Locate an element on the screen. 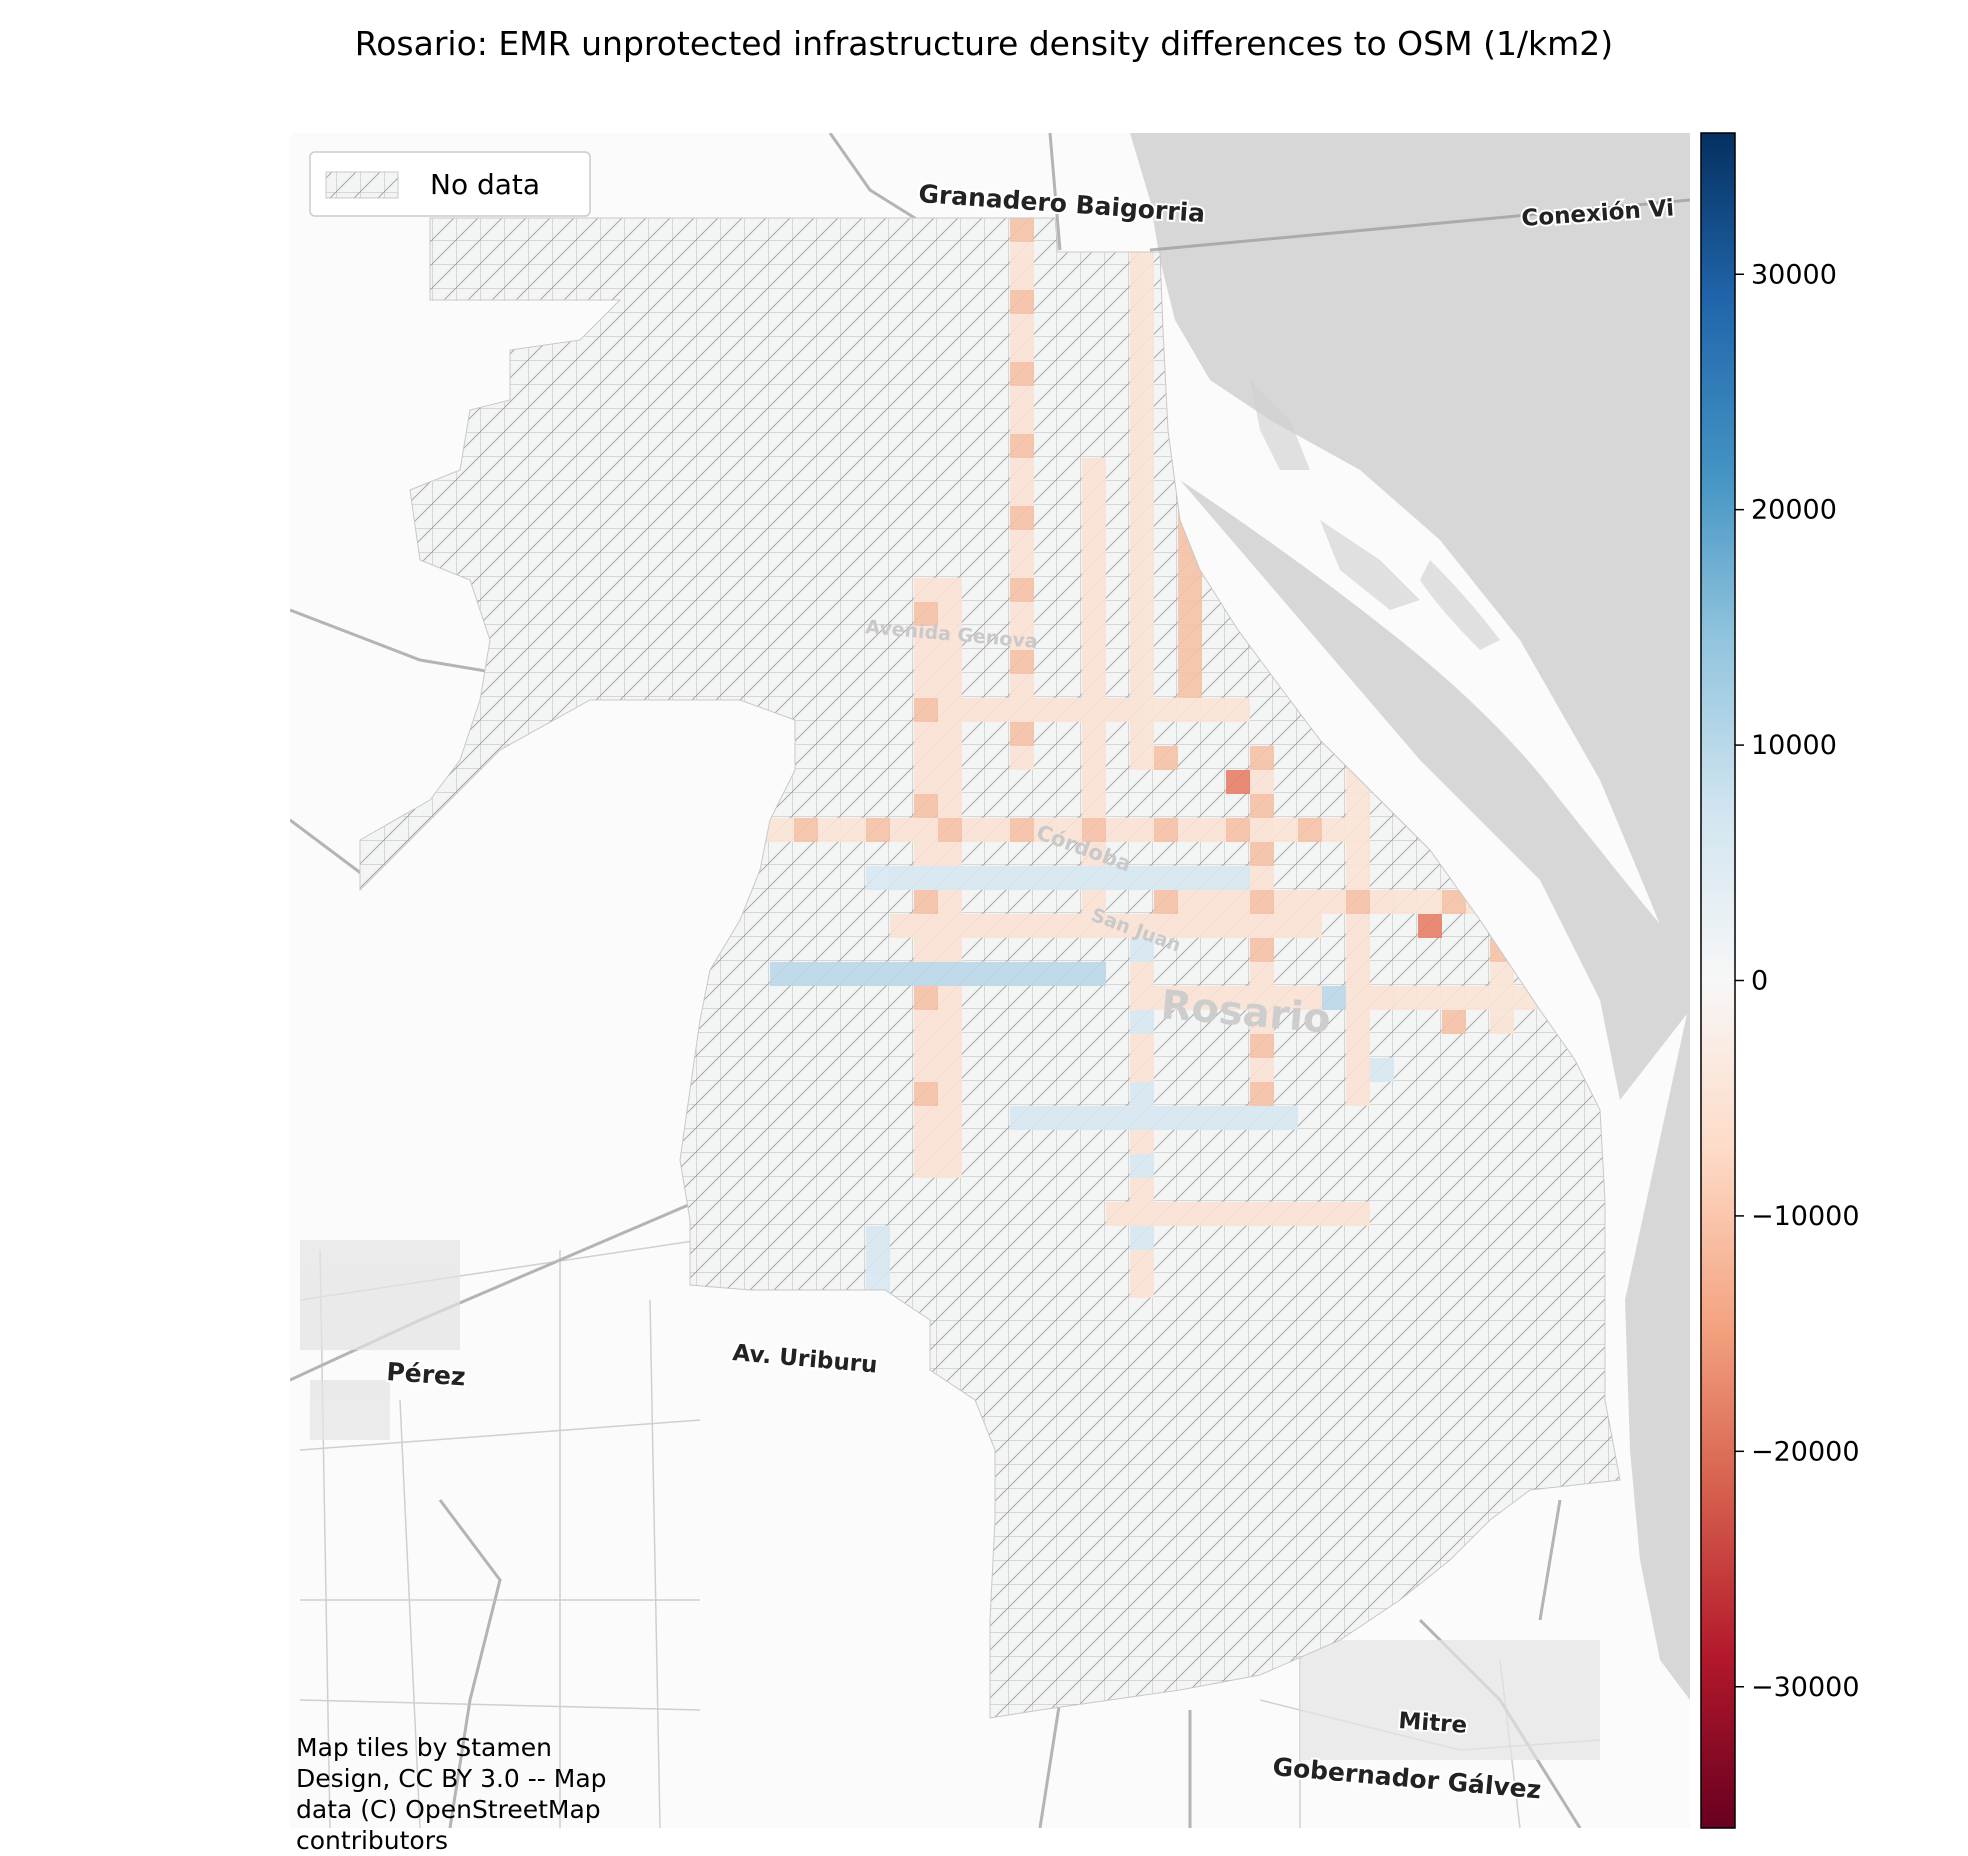  colorbar-tick-label: −10000 is located at coordinates (1805, 1216).